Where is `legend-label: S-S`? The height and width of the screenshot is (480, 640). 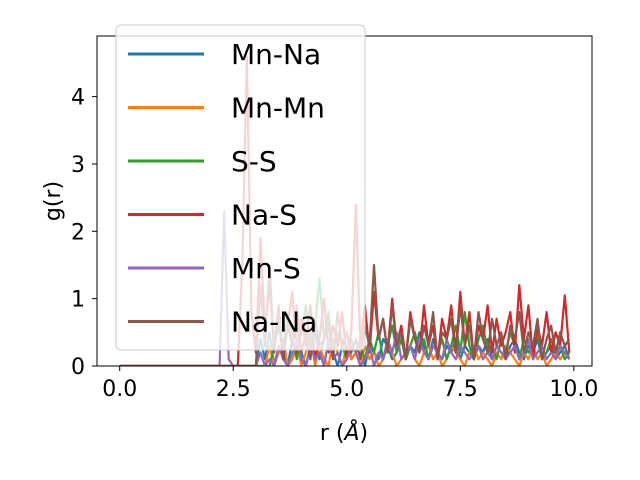 legend-label: S-S is located at coordinates (254, 161).